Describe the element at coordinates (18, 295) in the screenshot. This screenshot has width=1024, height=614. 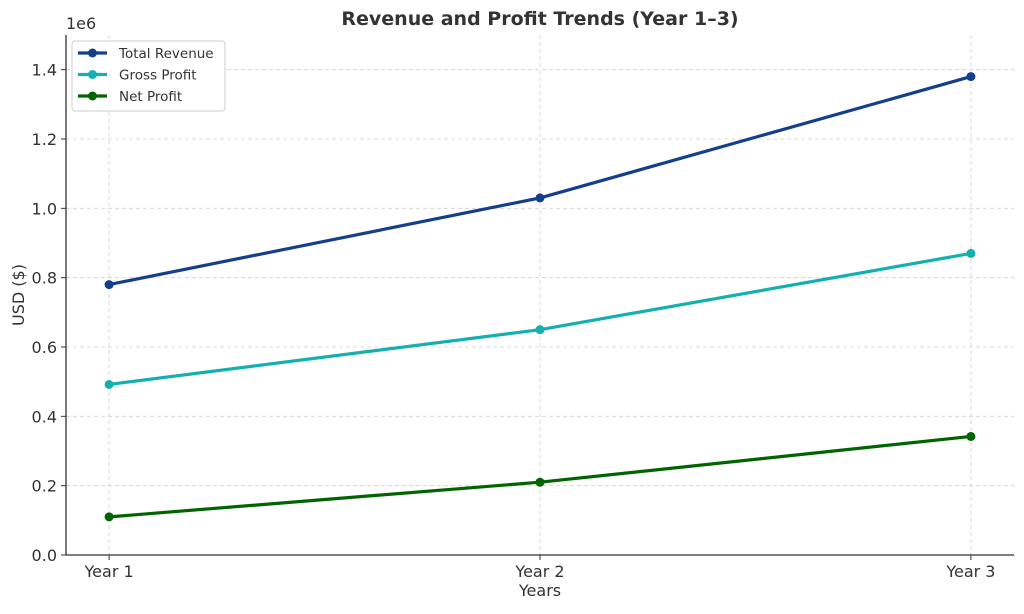
I see `y-axis-label: USD ($)` at that location.